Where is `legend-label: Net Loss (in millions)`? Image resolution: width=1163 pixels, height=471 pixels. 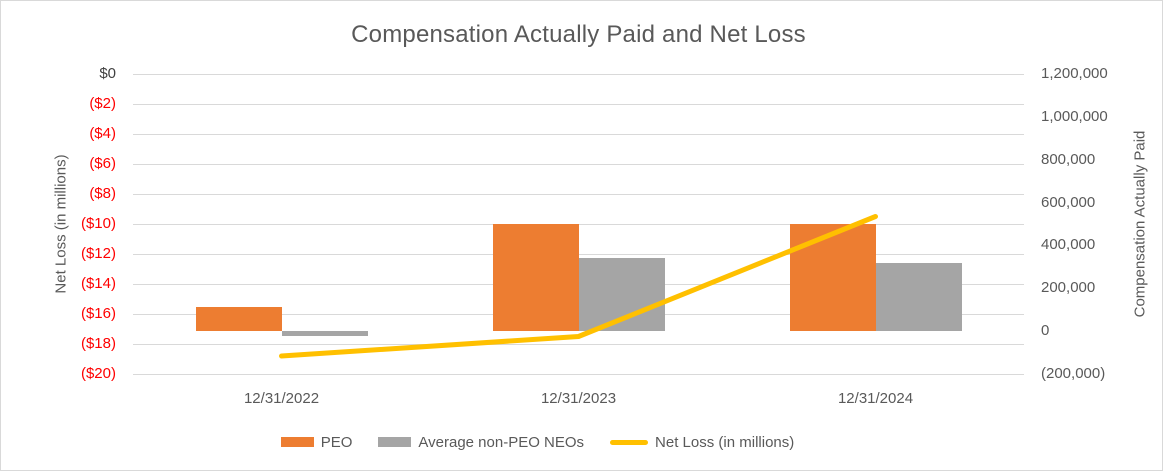
legend-label: Net Loss (in millions) is located at coordinates (725, 442).